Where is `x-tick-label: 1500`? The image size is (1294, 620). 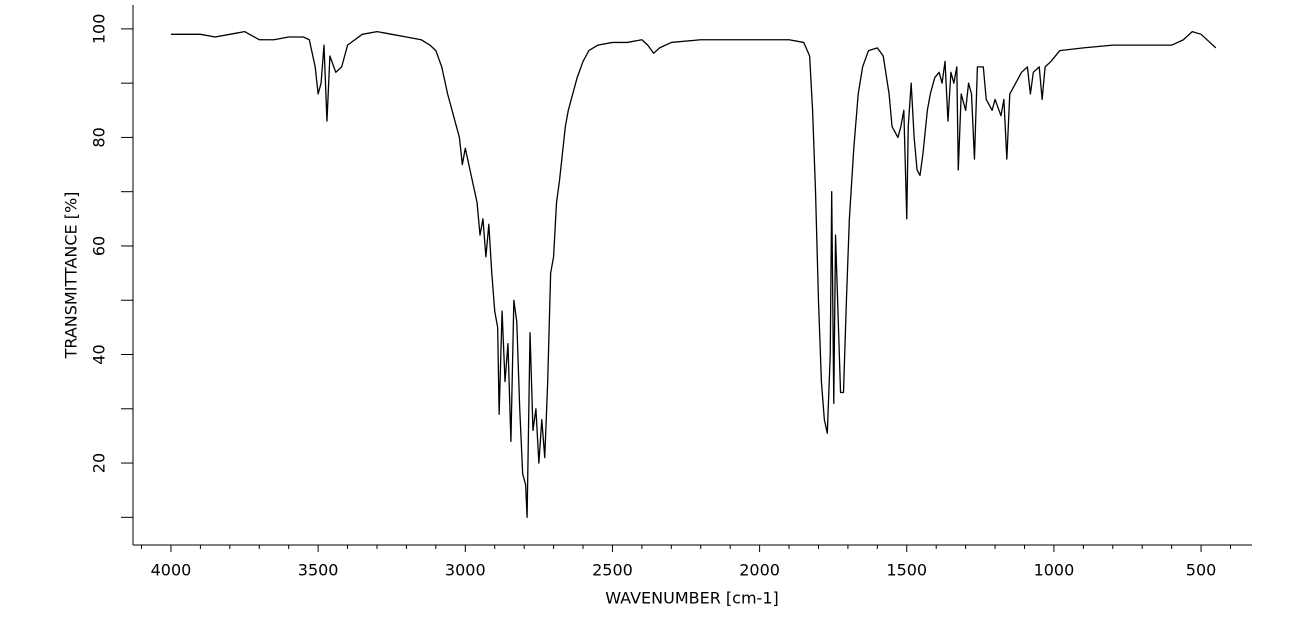 x-tick-label: 1500 is located at coordinates (906, 570).